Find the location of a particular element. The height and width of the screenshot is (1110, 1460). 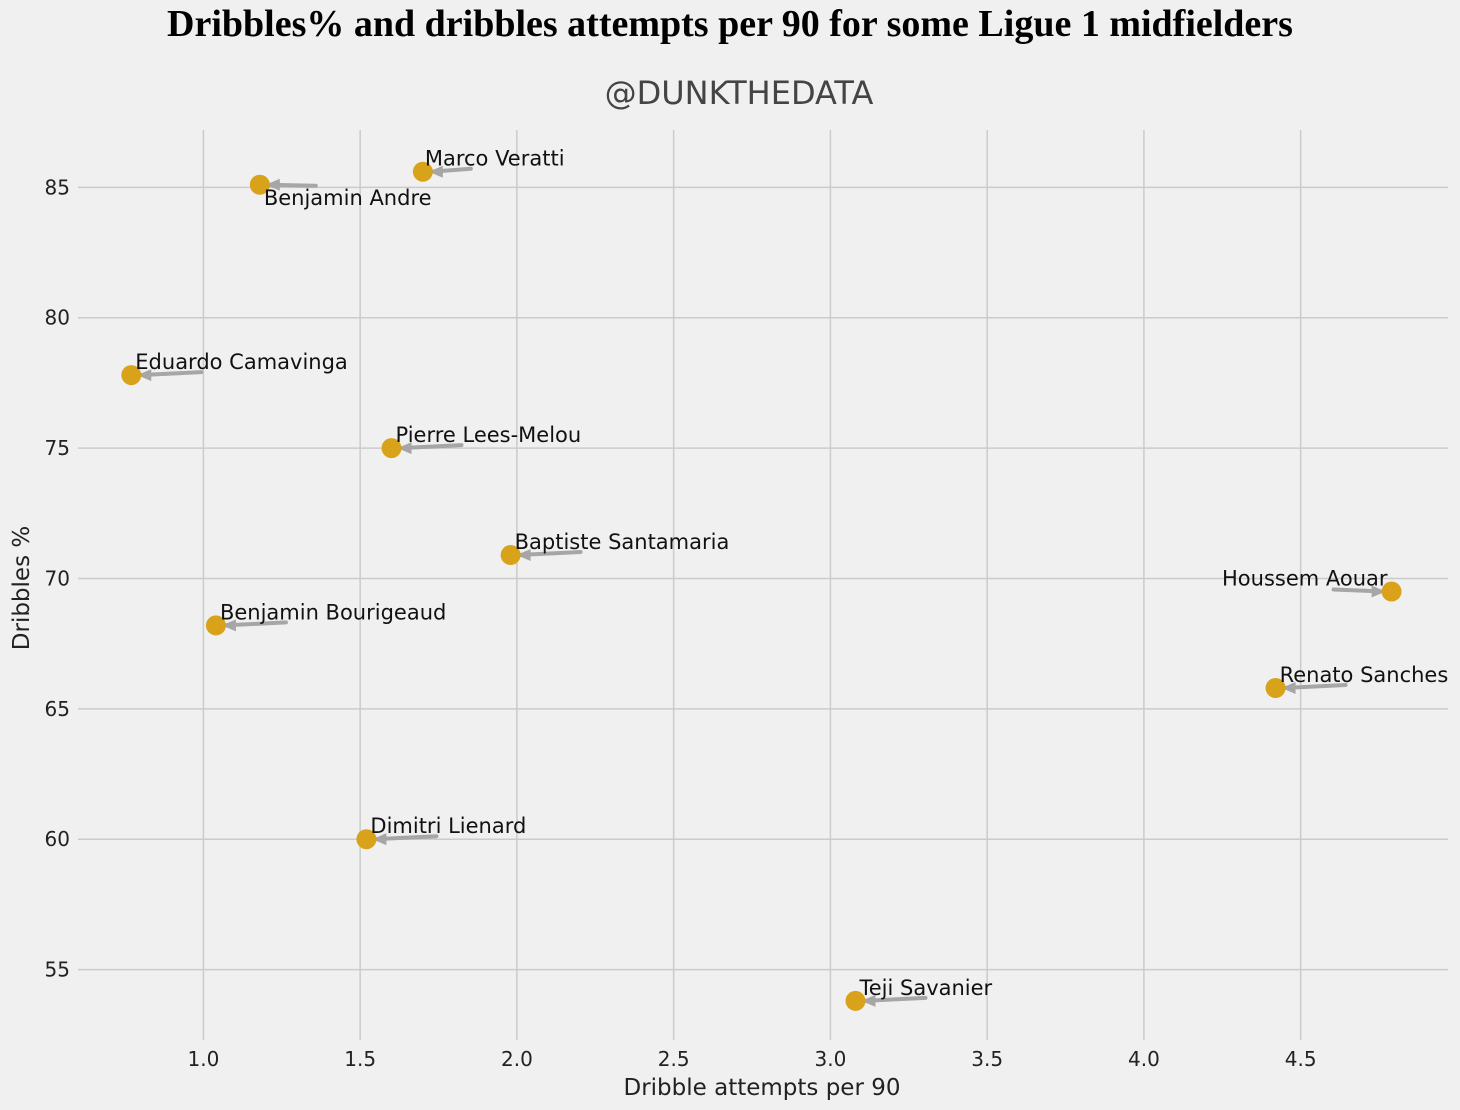

y-tick-label: 70 is located at coordinates (57, 578).